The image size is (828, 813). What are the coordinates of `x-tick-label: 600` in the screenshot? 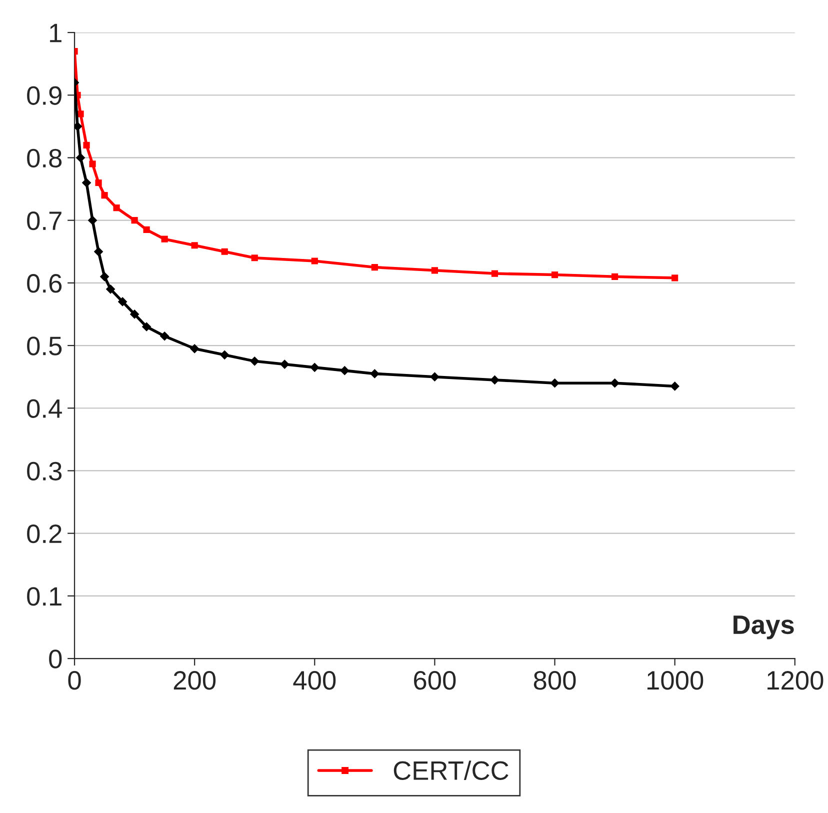 It's located at (435, 680).